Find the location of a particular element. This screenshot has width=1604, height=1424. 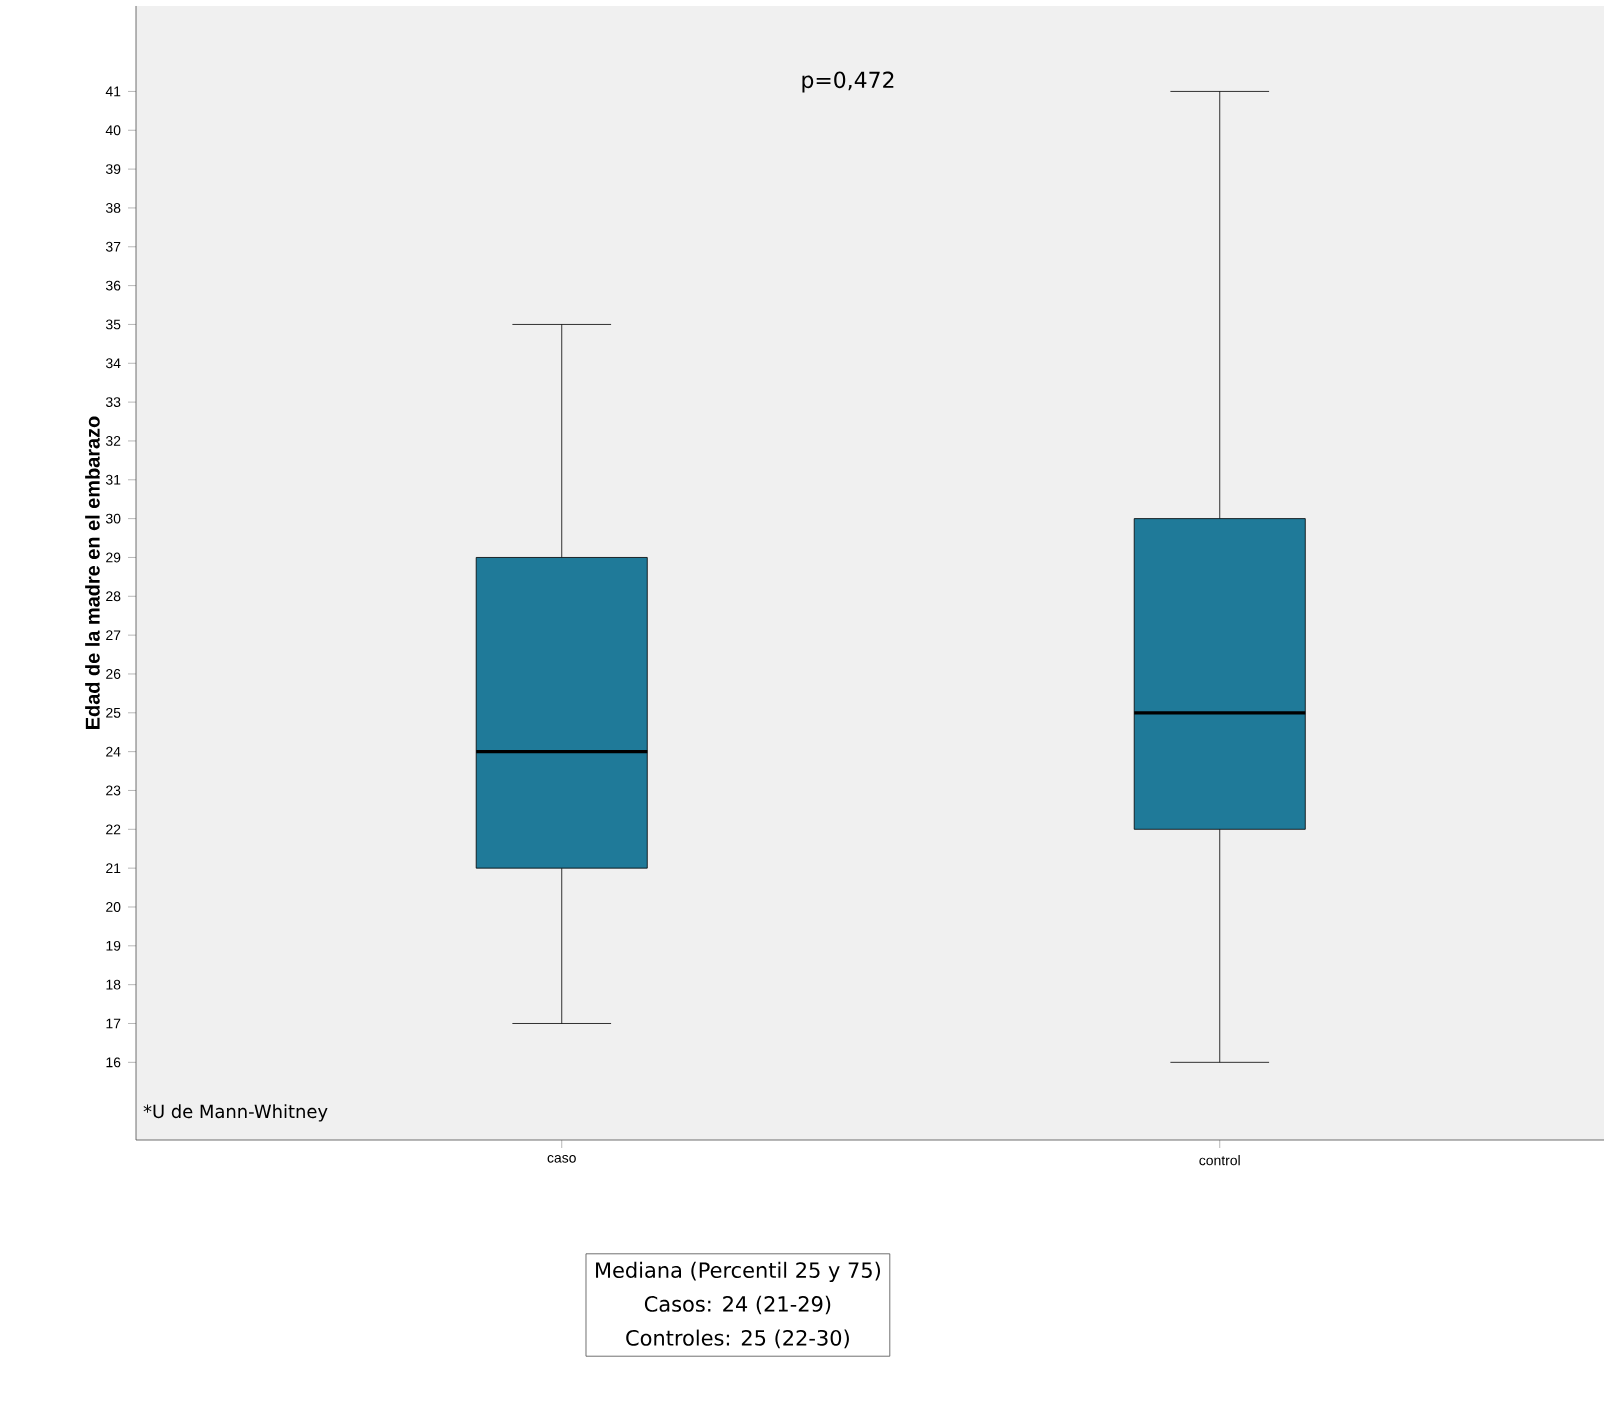

text: Controles: 25 (22-30) is located at coordinates (737, 1339).